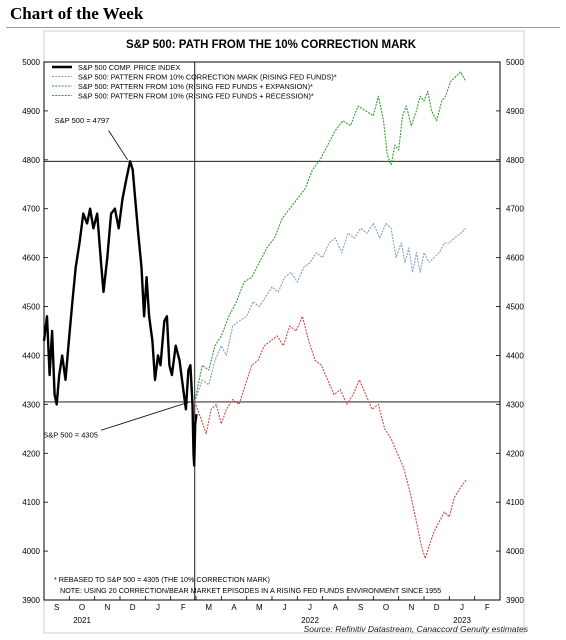 This screenshot has width=566, height=640. What do you see at coordinates (515, 62) in the screenshot?
I see `y-tick-label-right-5000: 5000` at bounding box center [515, 62].